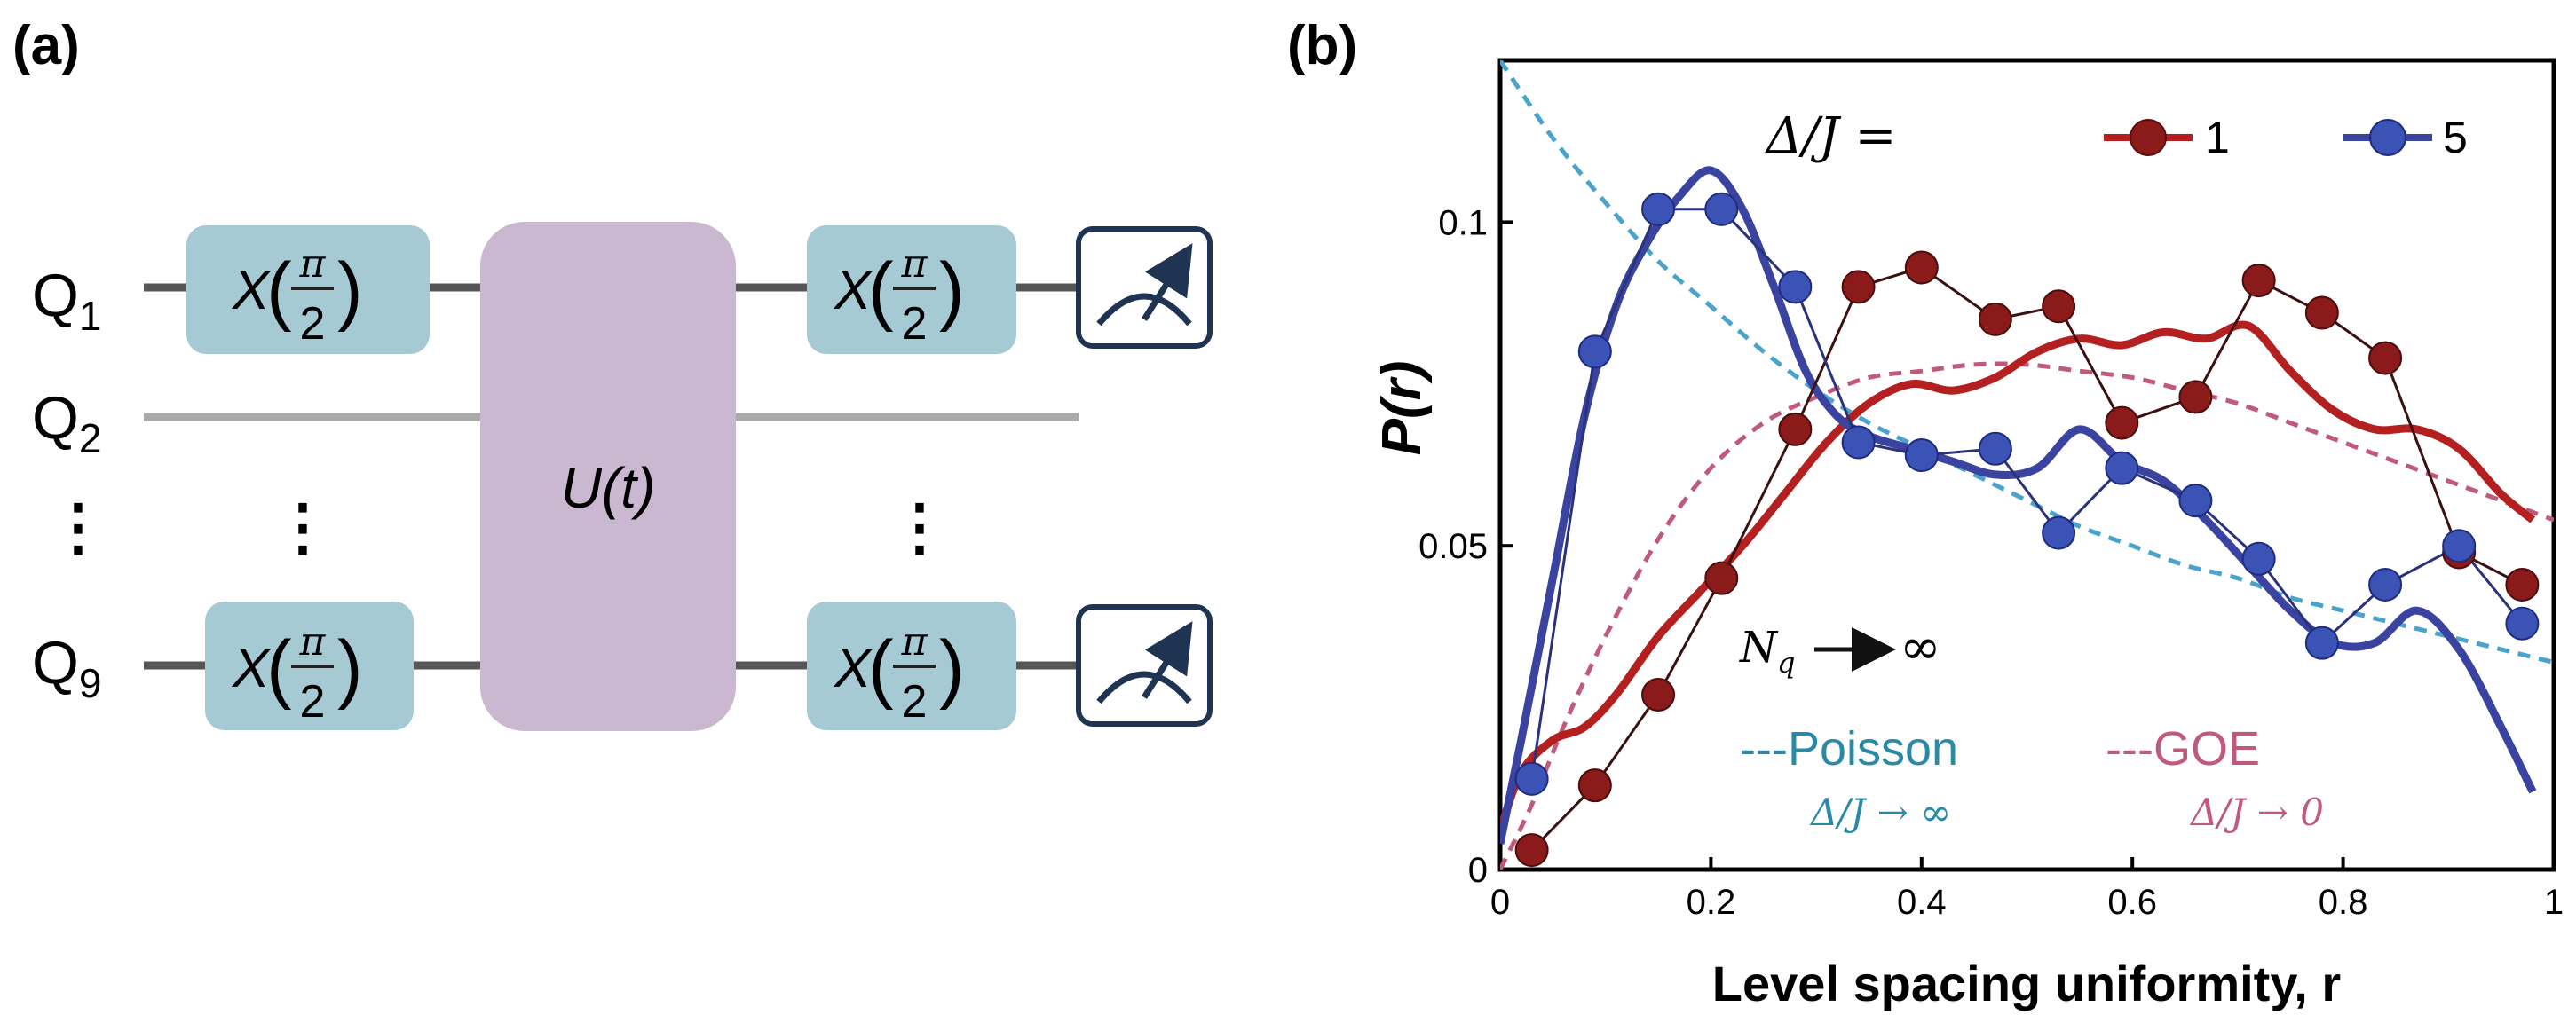 This screenshot has height=1023, width=2576. I want to click on annotation-nq: Nq, so click(1817, 651).